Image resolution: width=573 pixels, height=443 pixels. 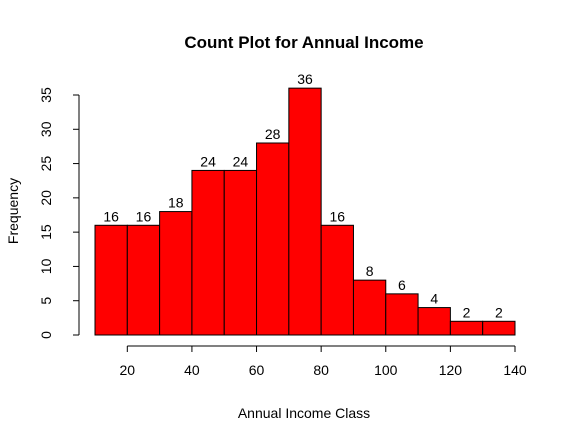 I want to click on chart-title: Count Plot for Annual Income, so click(x=303, y=42).